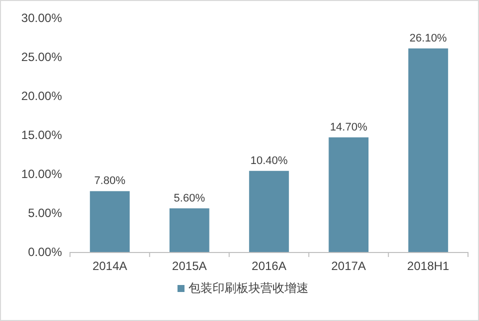 The height and width of the screenshot is (321, 479). Describe the element at coordinates (110, 181) in the screenshot. I see `data-label: 7.80%` at that location.